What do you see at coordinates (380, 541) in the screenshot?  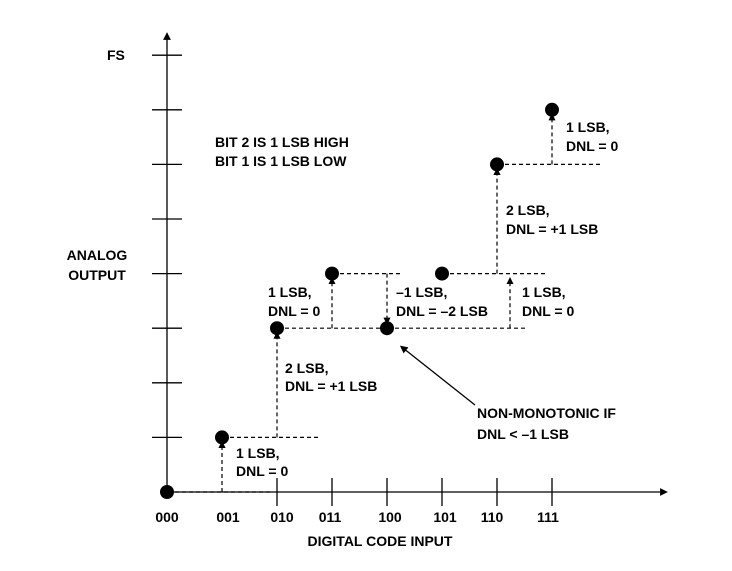 I see `x-axis-label: DIGITAL CODE INPUT` at bounding box center [380, 541].